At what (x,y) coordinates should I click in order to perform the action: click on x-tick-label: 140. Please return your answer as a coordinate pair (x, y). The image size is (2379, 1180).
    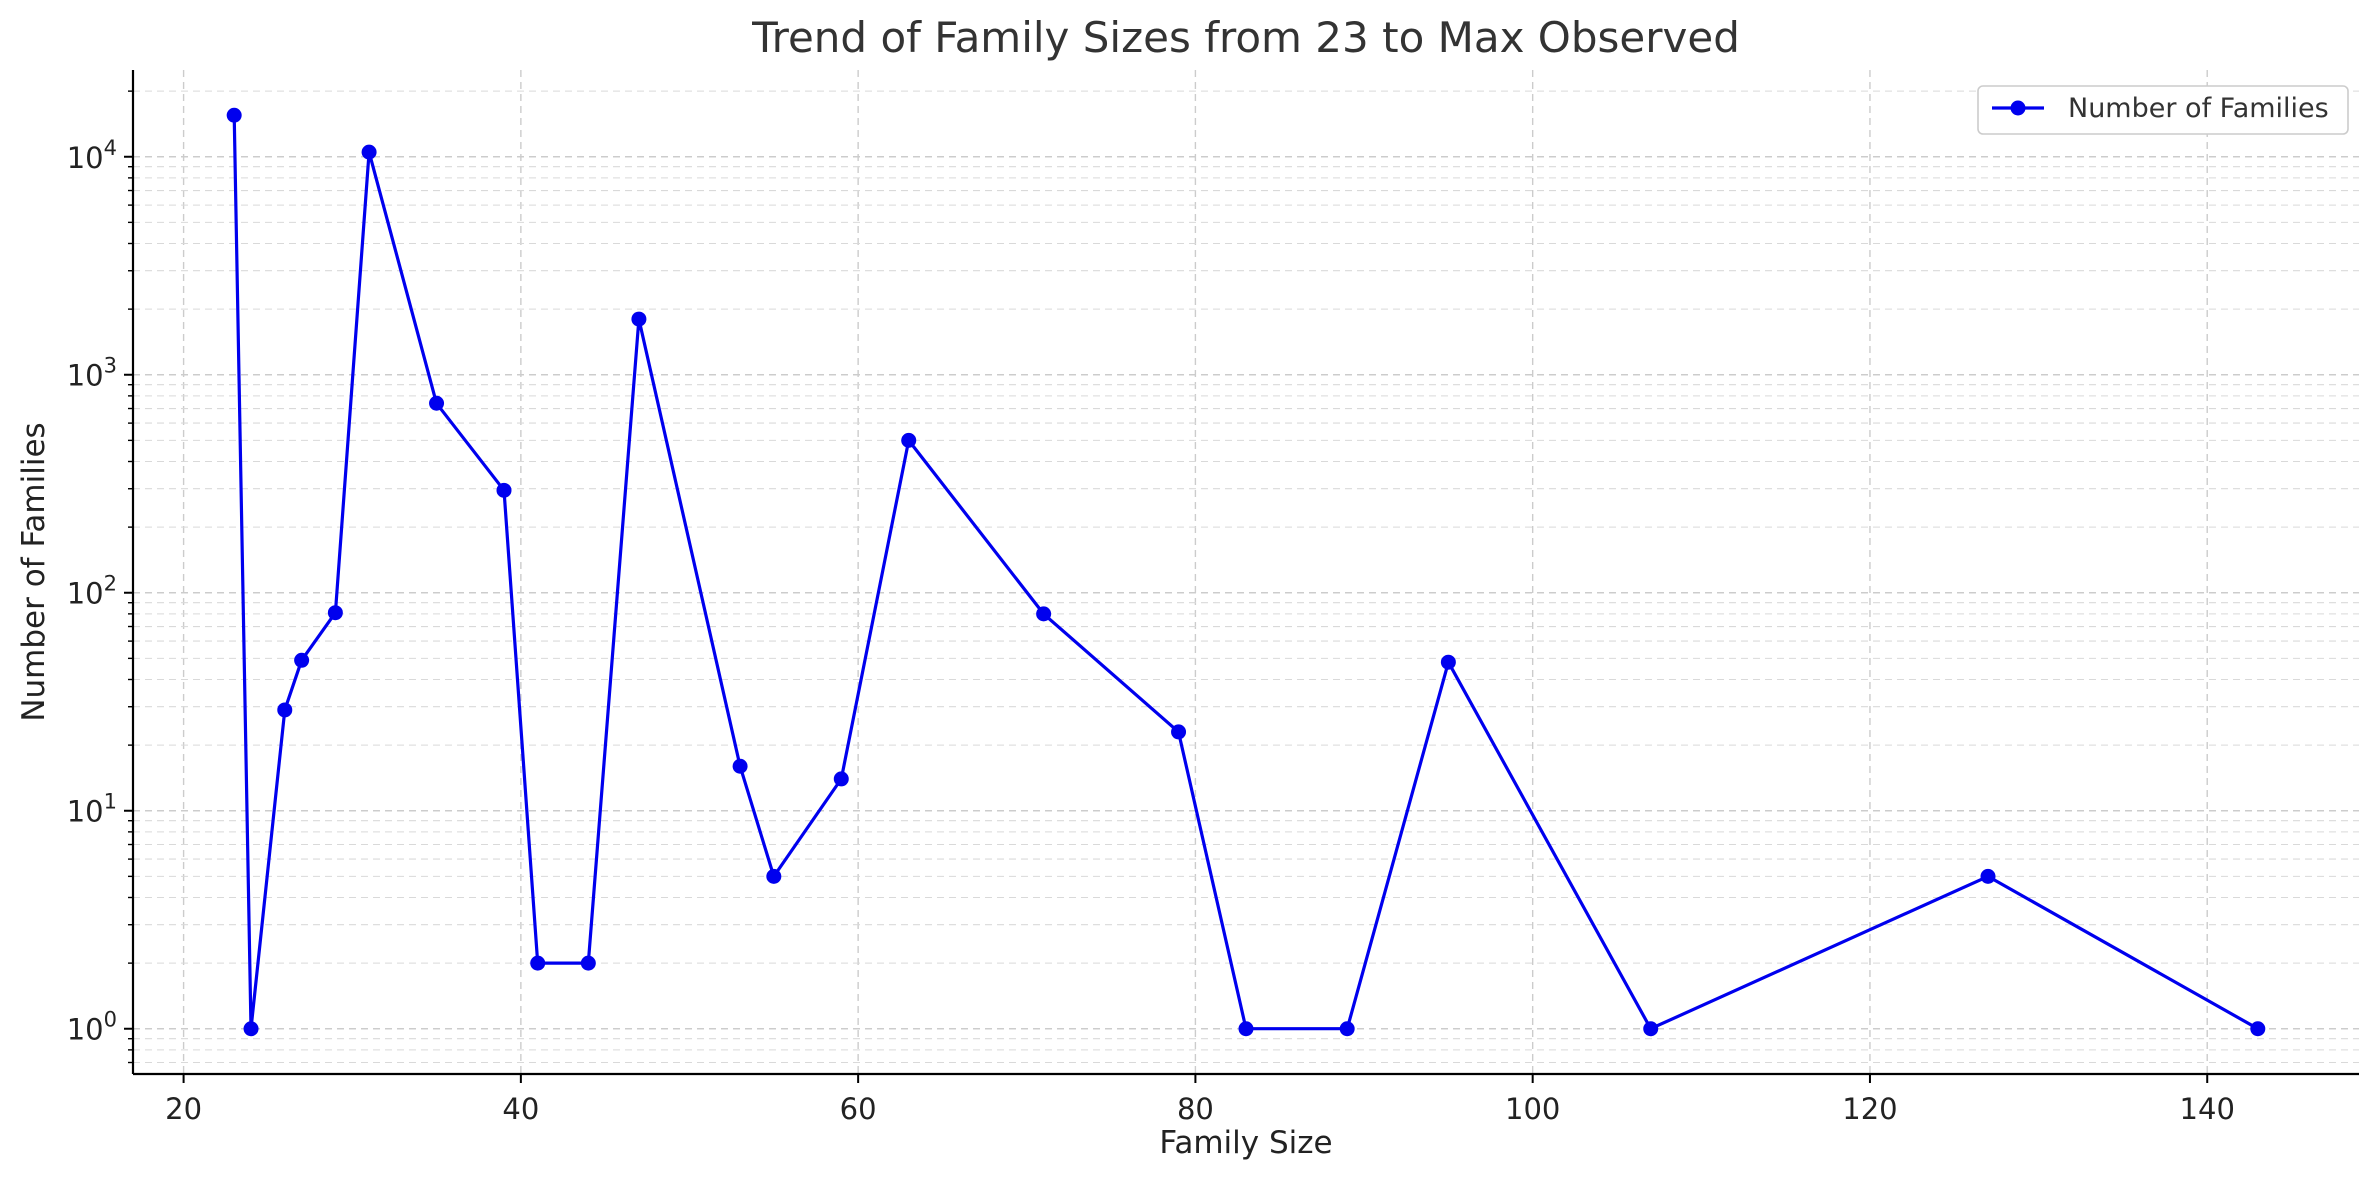
    Looking at the image, I should click on (2207, 1109).